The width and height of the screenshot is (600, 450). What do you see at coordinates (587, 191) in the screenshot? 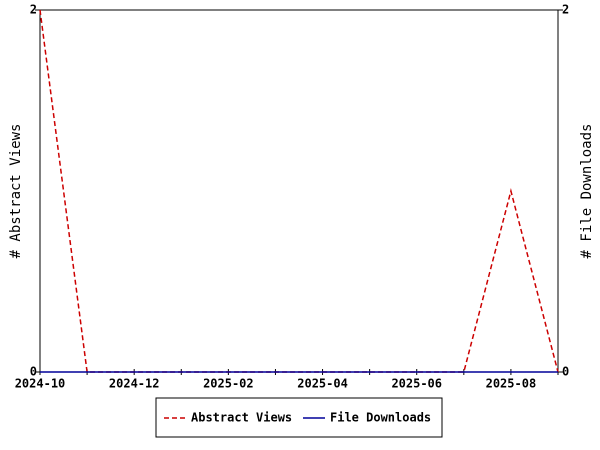
I see `y2-axis-title: # File Downloads` at bounding box center [587, 191].